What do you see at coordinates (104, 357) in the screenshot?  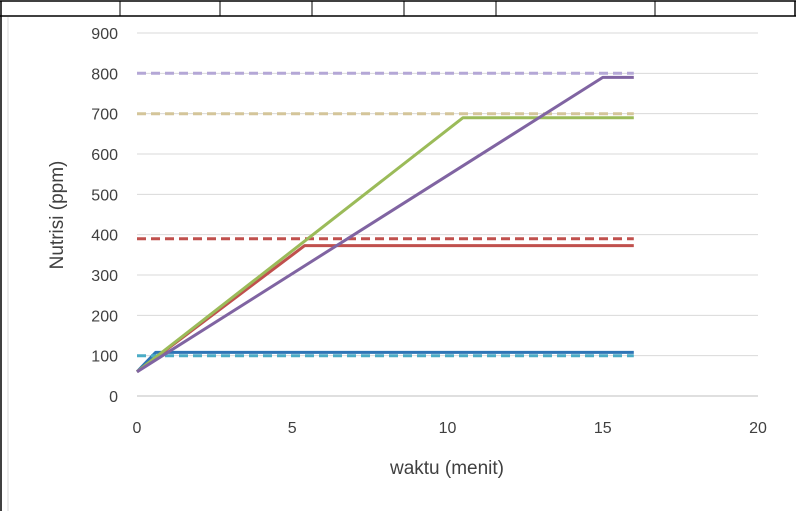 I see `y-tick-label: 100` at bounding box center [104, 357].